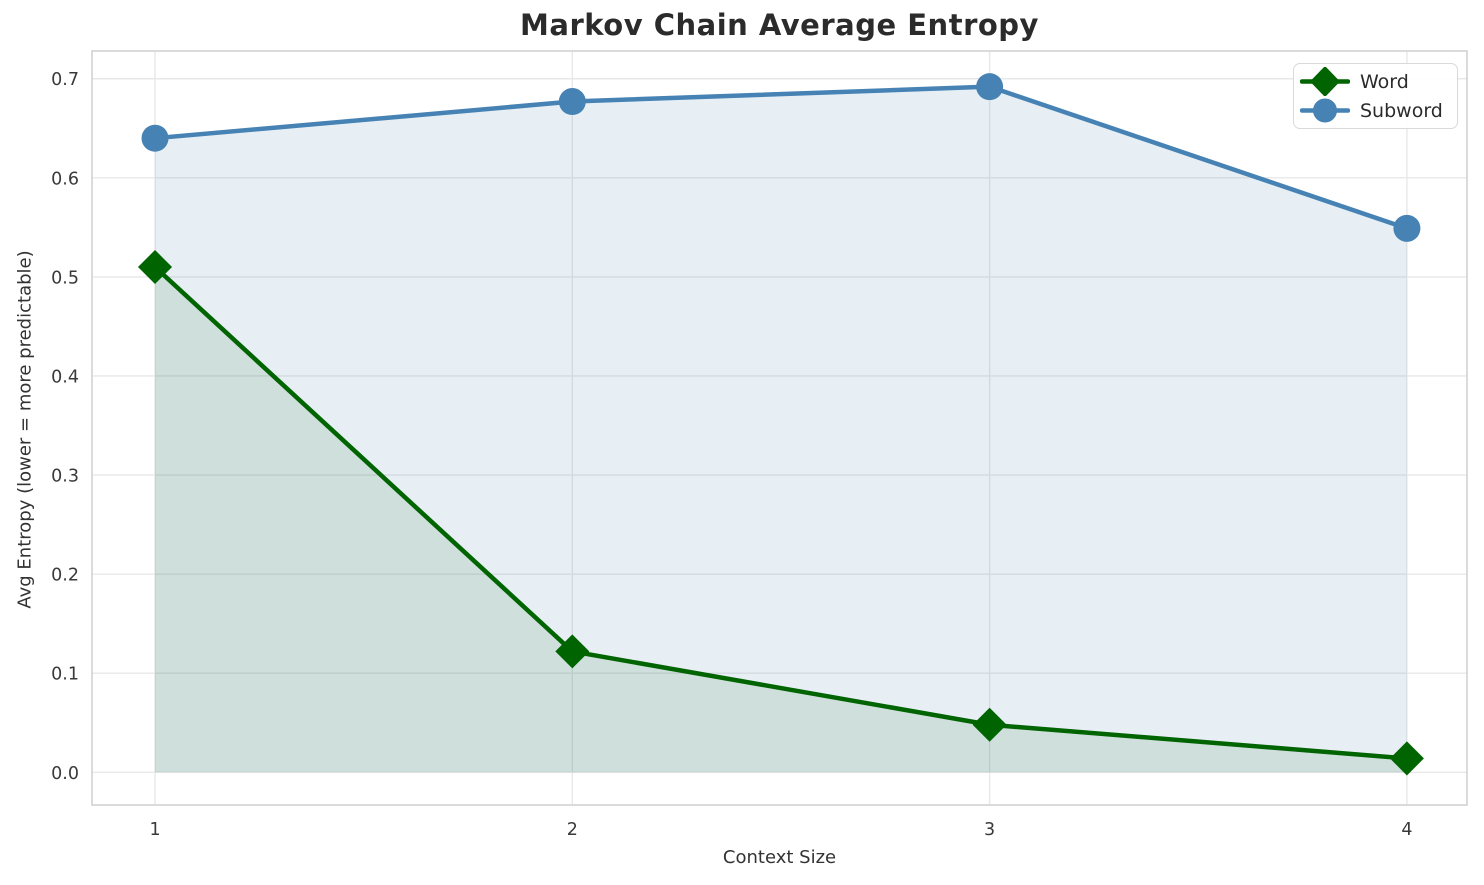 The image size is (1484, 885). Describe the element at coordinates (779, 857) in the screenshot. I see `x-axis-label: Context Size` at that location.